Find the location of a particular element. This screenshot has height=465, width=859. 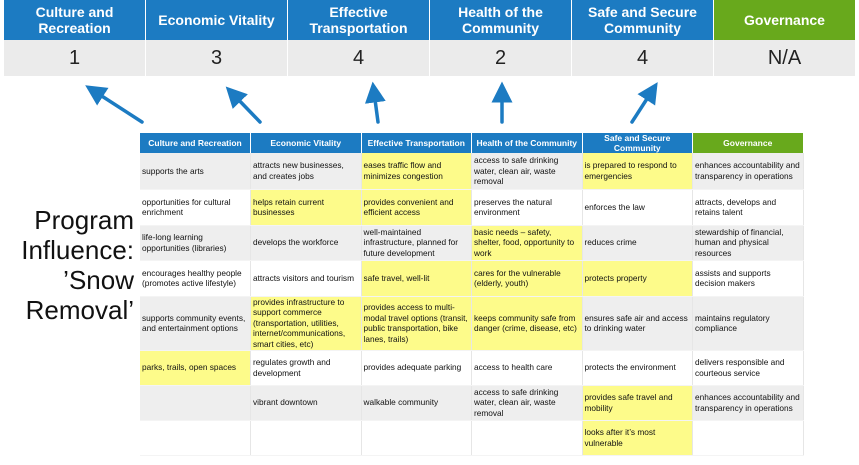

table-cell: provides convenient and efficient access is located at coordinates (416, 207).